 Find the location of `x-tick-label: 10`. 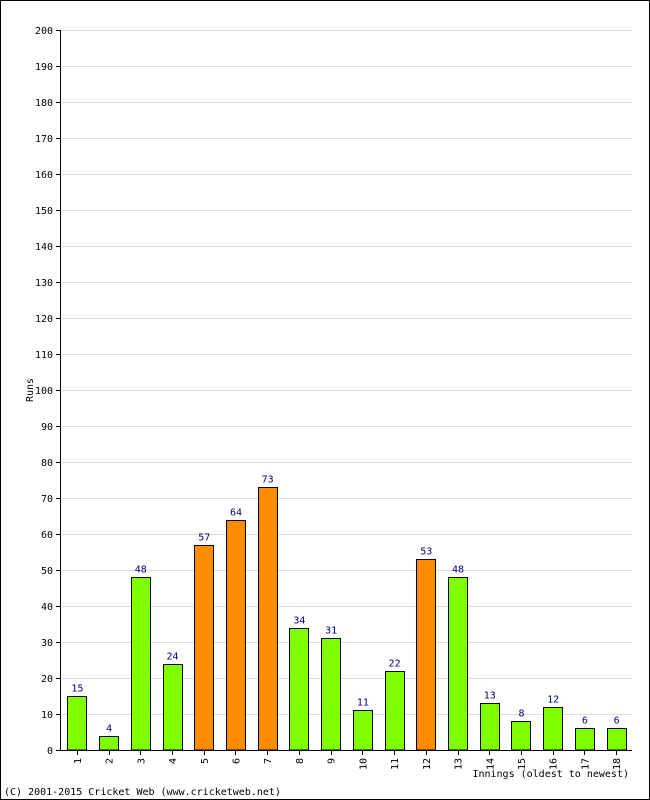

x-tick-label: 10 is located at coordinates (363, 764).